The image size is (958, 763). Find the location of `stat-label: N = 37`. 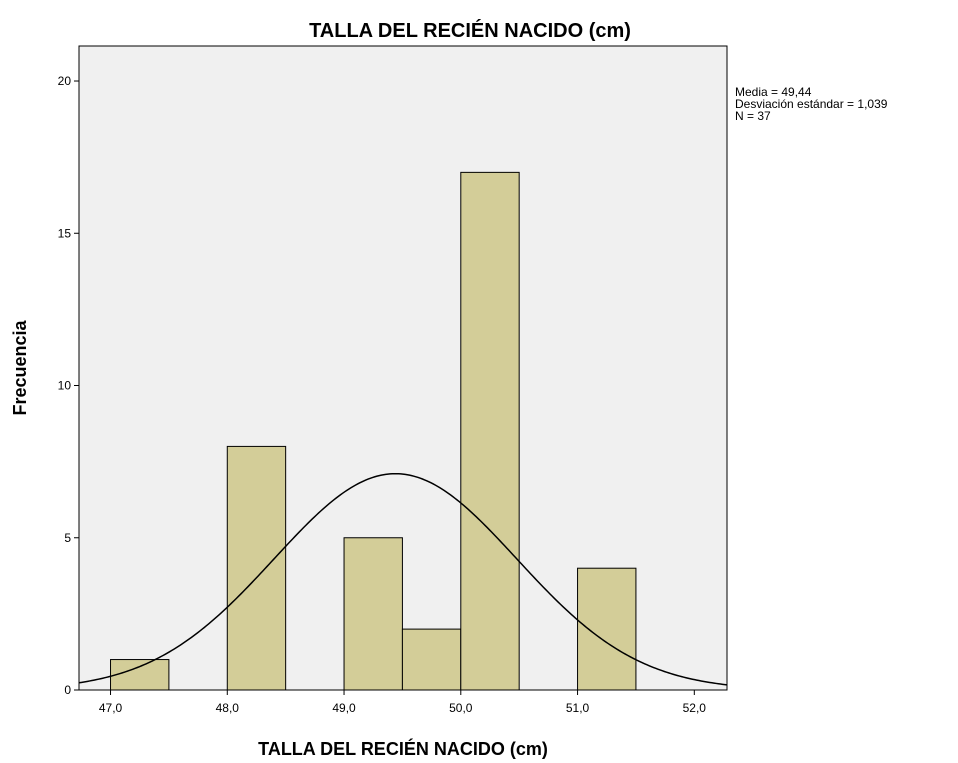

stat-label: N = 37 is located at coordinates (753, 116).